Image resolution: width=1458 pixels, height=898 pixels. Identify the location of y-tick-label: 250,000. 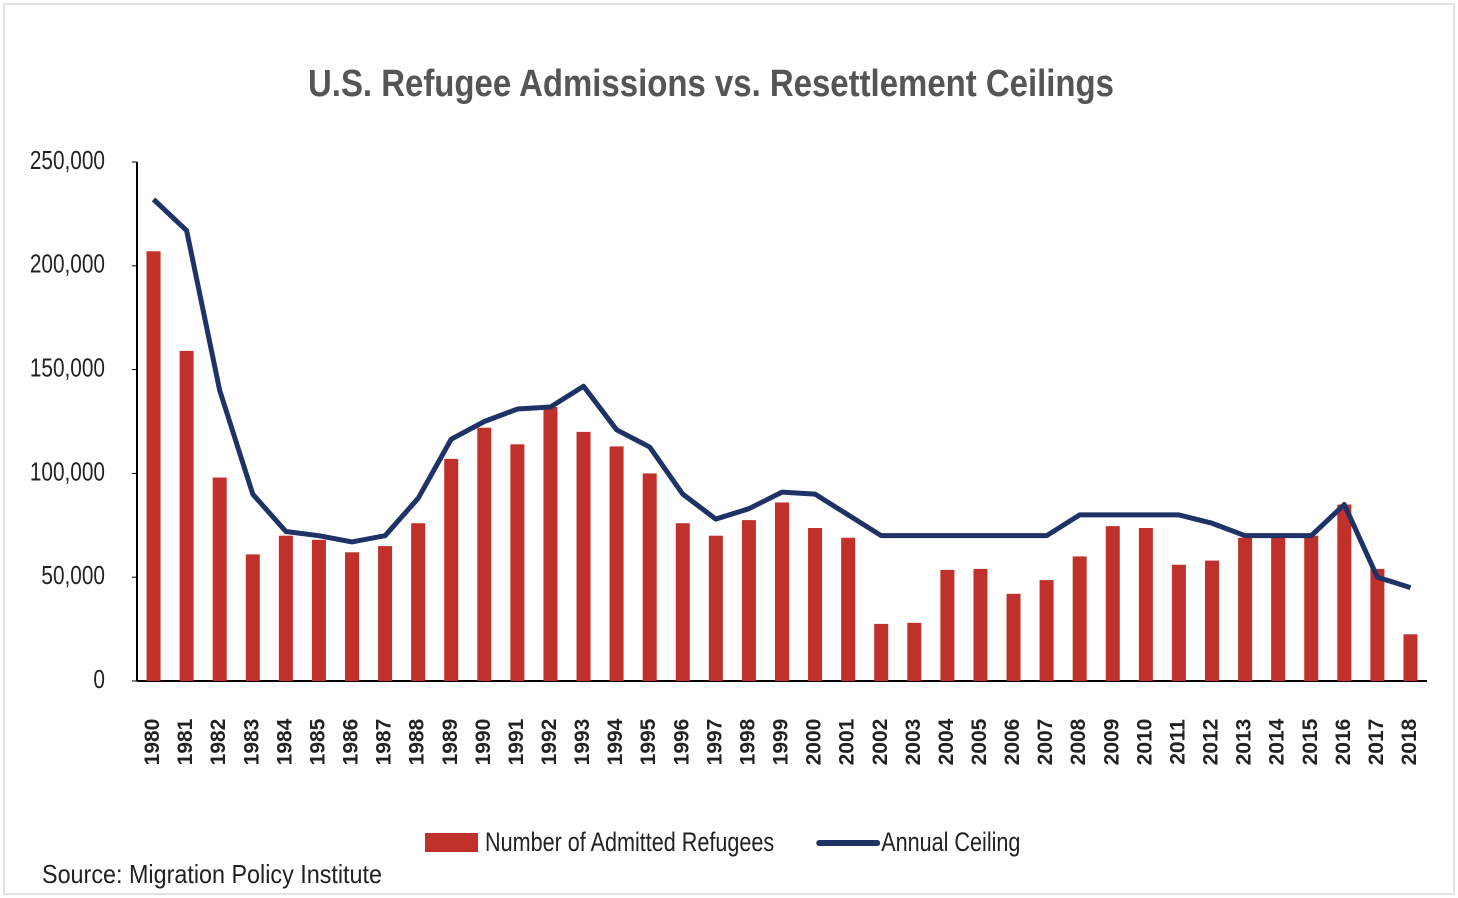
(67, 160).